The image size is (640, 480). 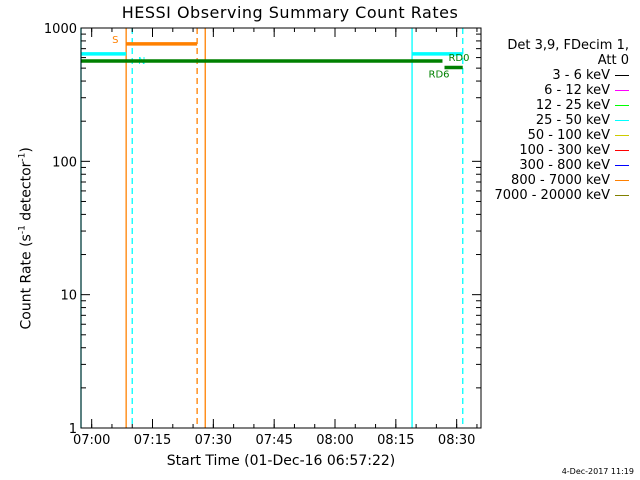 I want to click on legend-label: 12 - 25 keV, so click(x=572, y=105).